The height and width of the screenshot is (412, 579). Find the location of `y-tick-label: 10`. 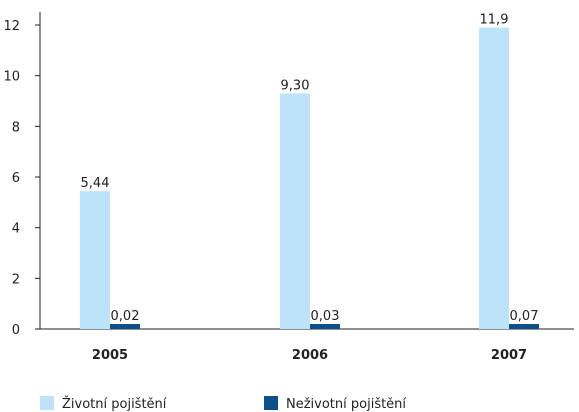

y-tick-label: 10 is located at coordinates (11, 77).